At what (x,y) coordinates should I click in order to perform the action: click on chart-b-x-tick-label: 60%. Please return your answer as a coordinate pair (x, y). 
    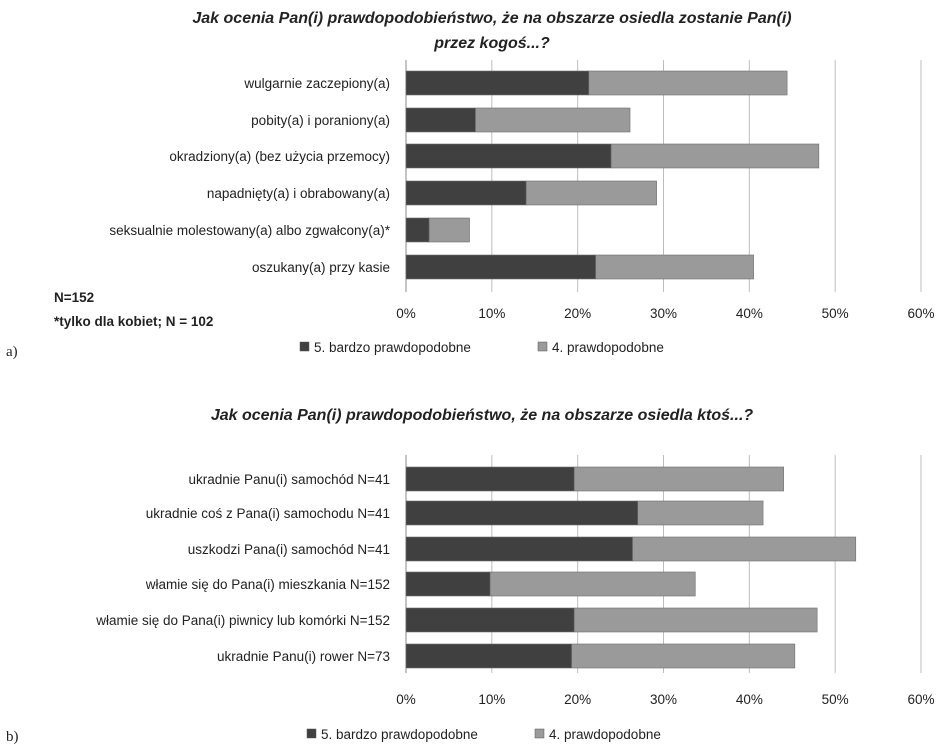
    Looking at the image, I should click on (920, 699).